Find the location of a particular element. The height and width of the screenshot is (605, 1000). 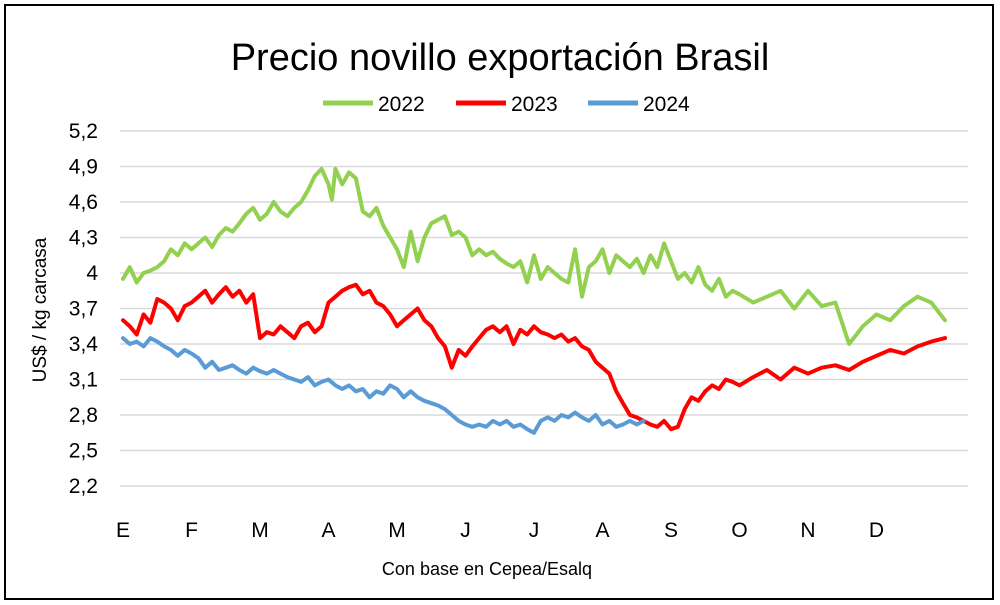

x-axis-label: Con base en Cepea/Esalq is located at coordinates (487, 569).